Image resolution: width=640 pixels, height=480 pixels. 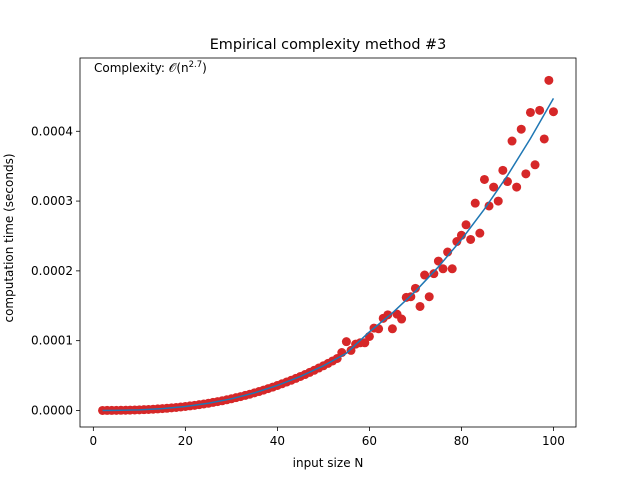 What do you see at coordinates (185, 441) in the screenshot?
I see `x-tick-label: 20` at bounding box center [185, 441].